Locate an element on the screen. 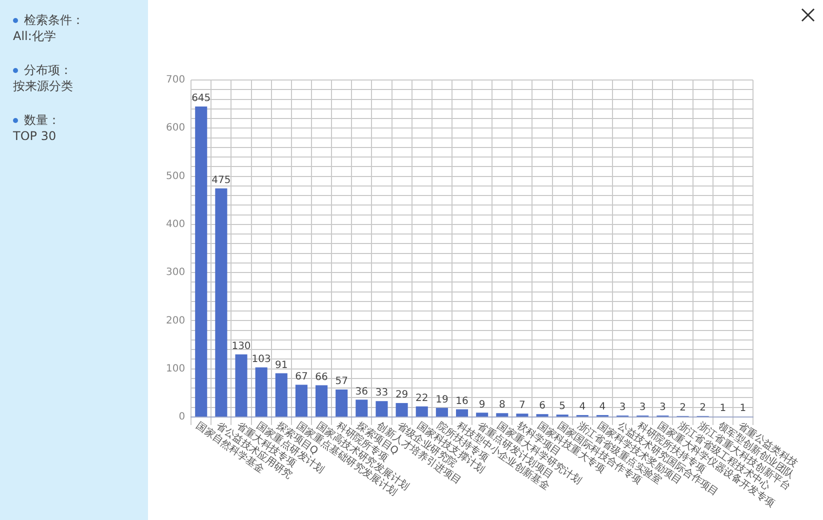 This screenshot has height=520, width=823. data-label: 29 is located at coordinates (401, 395).